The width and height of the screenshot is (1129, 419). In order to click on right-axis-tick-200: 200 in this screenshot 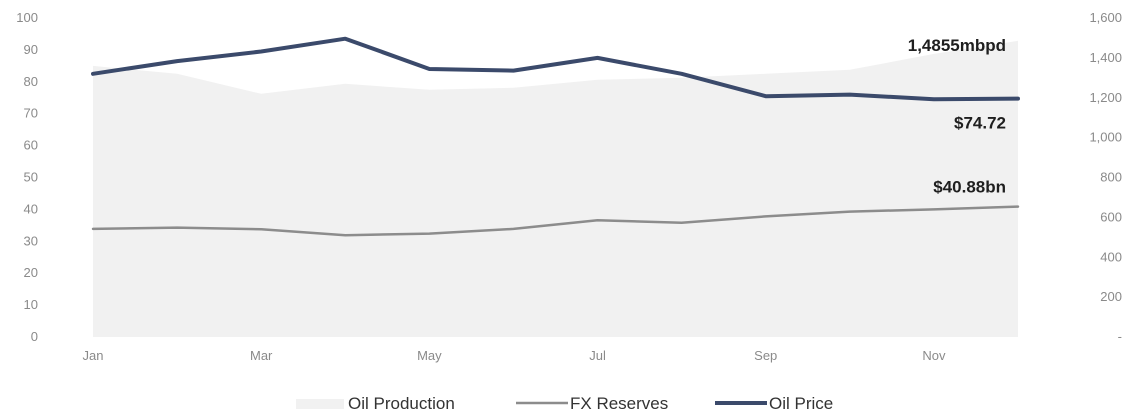, I will do `click(1111, 296)`.